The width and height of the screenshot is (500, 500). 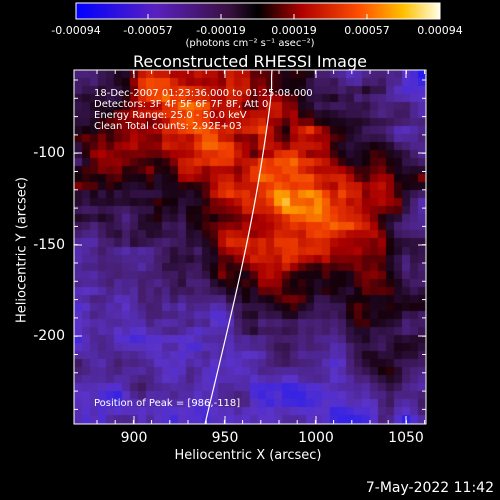 I want to click on colorbar-tick-label: 0.00094, so click(x=440, y=30).